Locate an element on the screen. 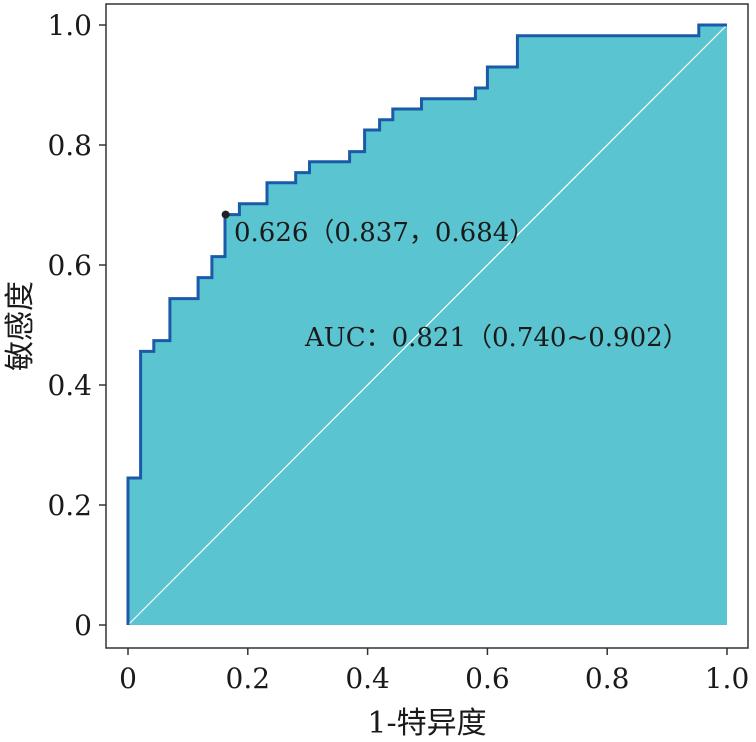 Image resolution: width=756 pixels, height=742 pixels. y-tick-label: 1.0 is located at coordinates (69, 25).